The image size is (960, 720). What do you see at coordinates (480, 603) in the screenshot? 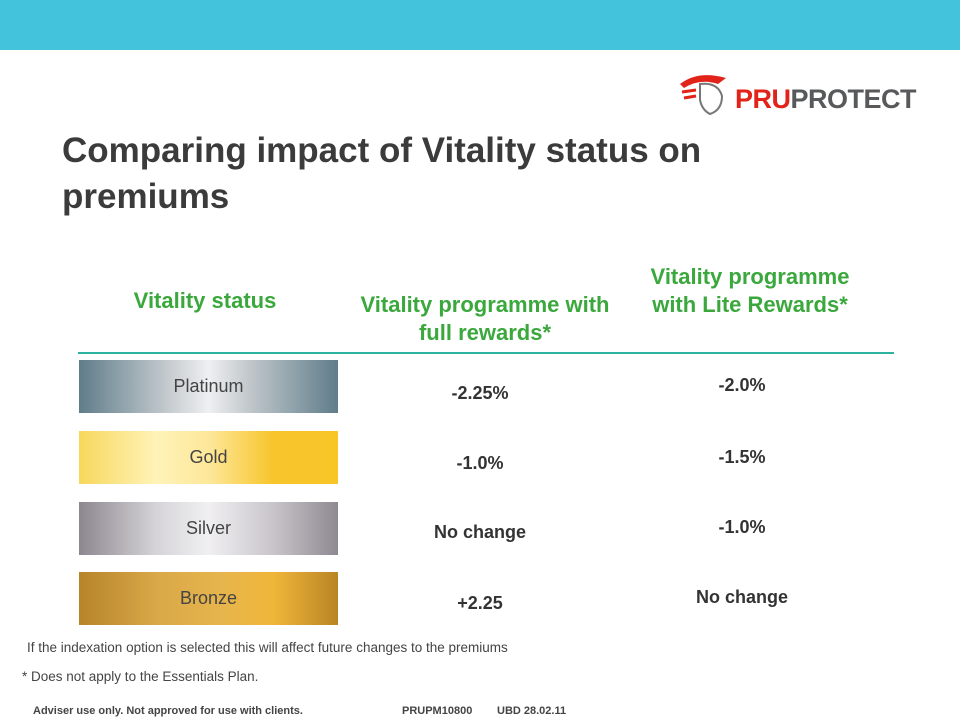
I see `cell-value: +2.25` at bounding box center [480, 603].